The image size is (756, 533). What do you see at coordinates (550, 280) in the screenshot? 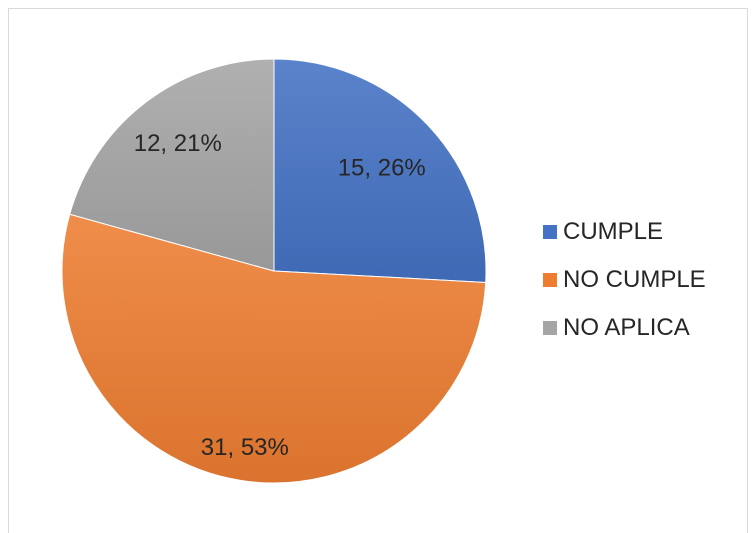
I see `legend-swatch-no-cumple` at bounding box center [550, 280].